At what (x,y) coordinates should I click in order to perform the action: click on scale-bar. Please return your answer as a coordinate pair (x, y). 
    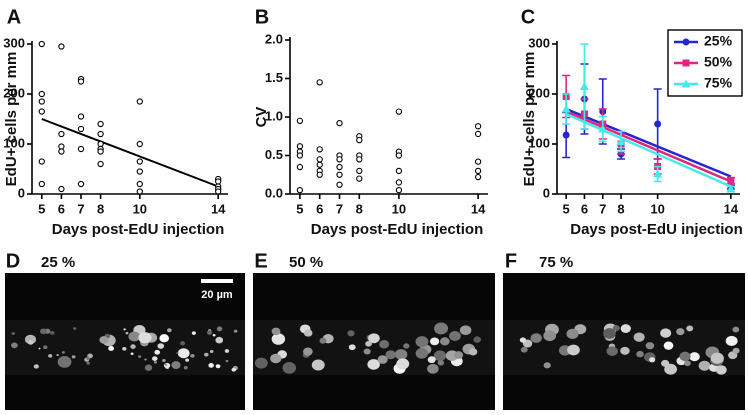
    Looking at the image, I should click on (217, 281).